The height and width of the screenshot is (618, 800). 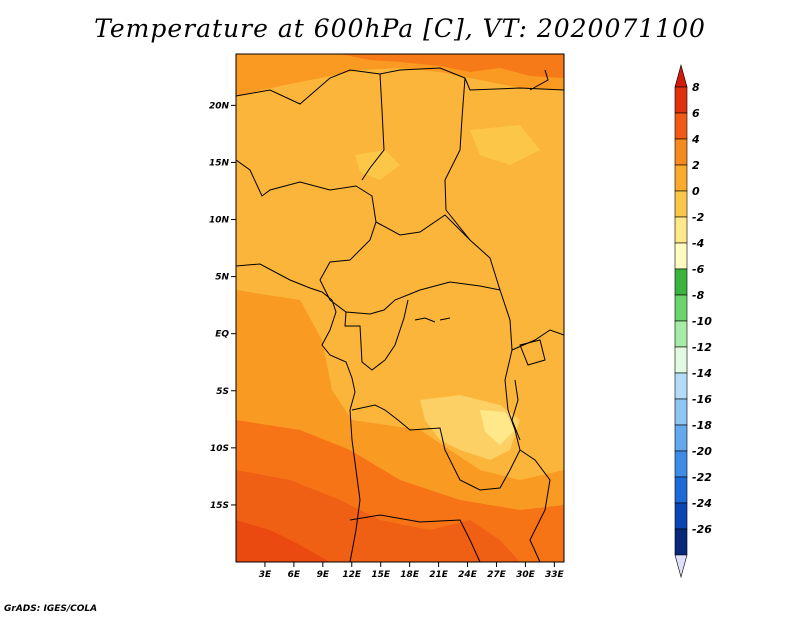 I want to click on coast-northeast, so click(x=539, y=80).